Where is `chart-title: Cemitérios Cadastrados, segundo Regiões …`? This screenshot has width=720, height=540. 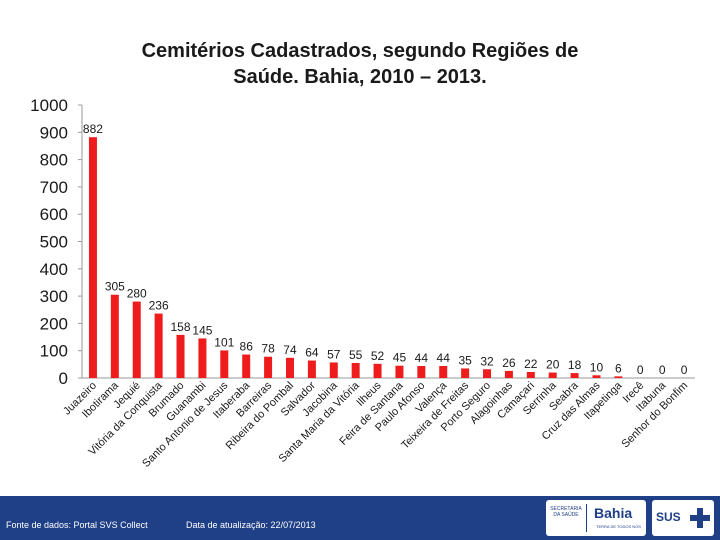 chart-title: Cemitérios Cadastrados, segundo Regiões … is located at coordinates (360, 64).